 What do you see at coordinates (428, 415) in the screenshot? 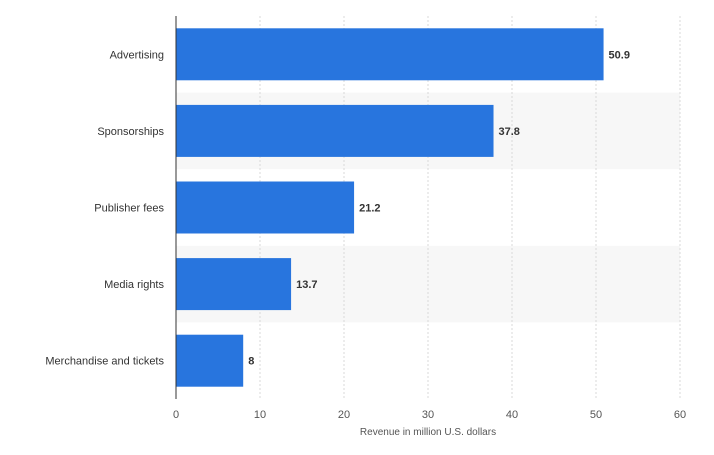
I see `x-tick-label: 30` at bounding box center [428, 415].